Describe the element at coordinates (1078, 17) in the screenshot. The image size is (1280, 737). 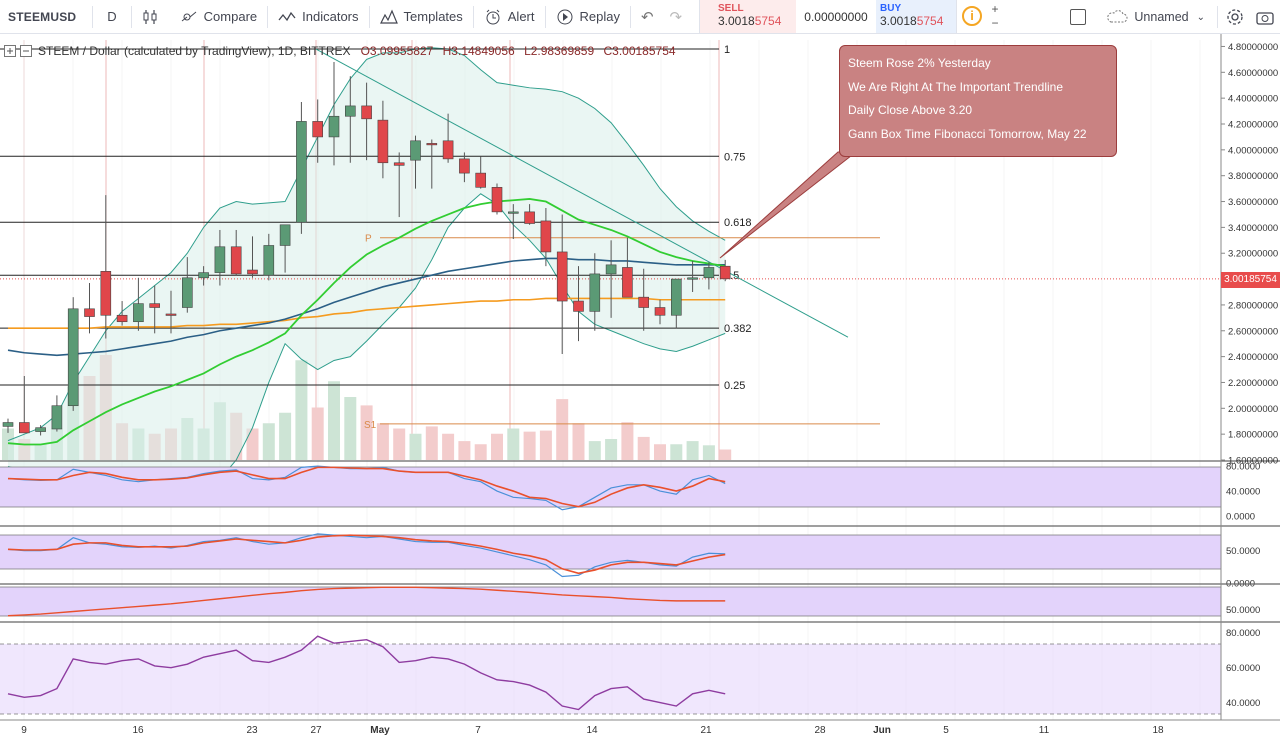
I see `fullscreen-toggle` at that location.